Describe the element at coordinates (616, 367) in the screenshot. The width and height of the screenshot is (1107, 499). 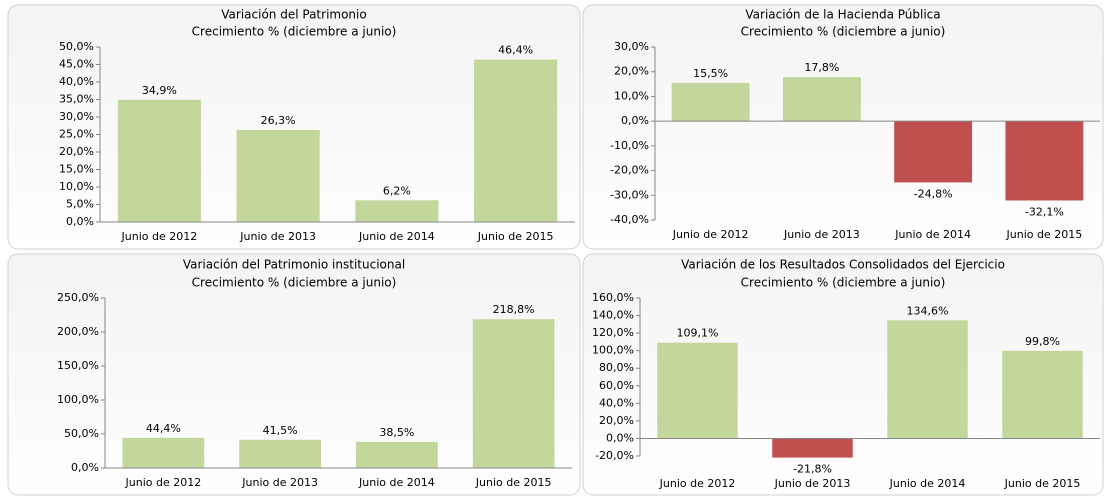
I see `y-tick-label: 80,0%` at that location.